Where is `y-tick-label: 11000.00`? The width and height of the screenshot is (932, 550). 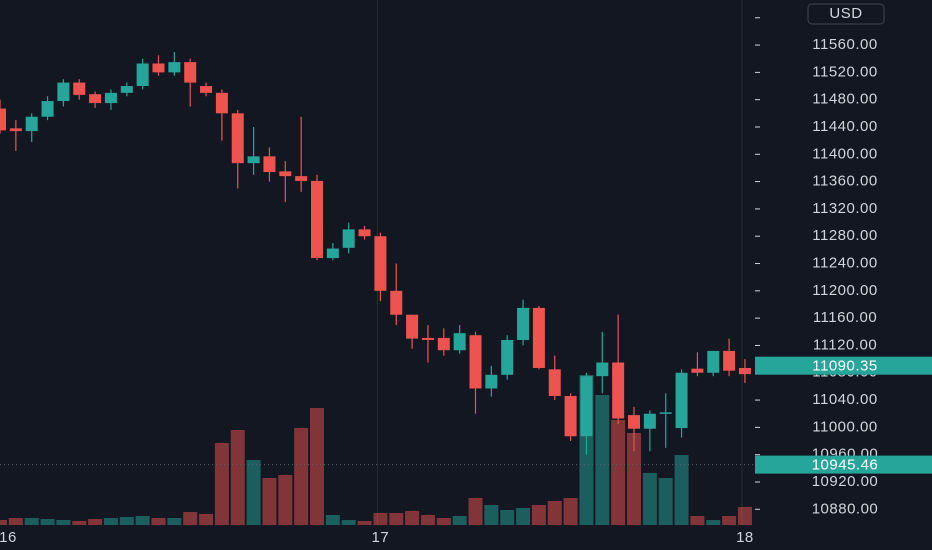 y-tick-label: 11000.00 is located at coordinates (844, 426).